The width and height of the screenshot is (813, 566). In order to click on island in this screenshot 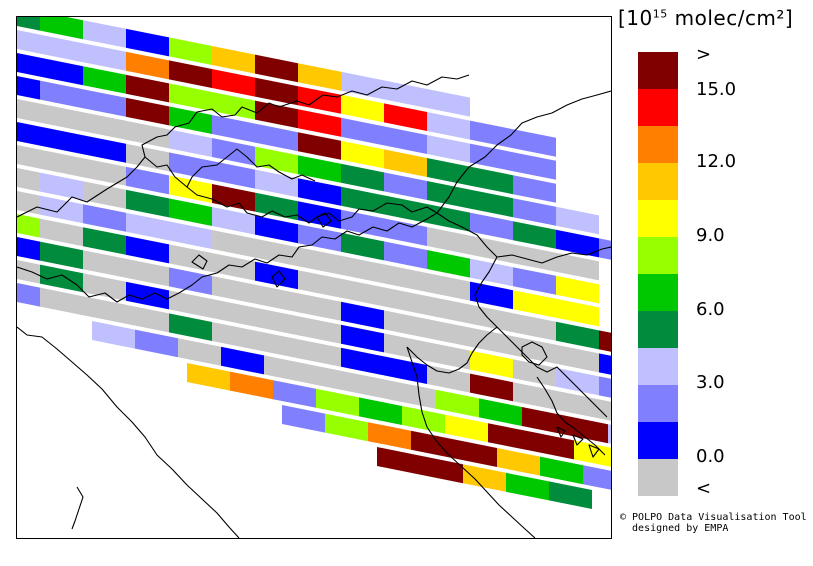, I will do `click(594, 451)`.